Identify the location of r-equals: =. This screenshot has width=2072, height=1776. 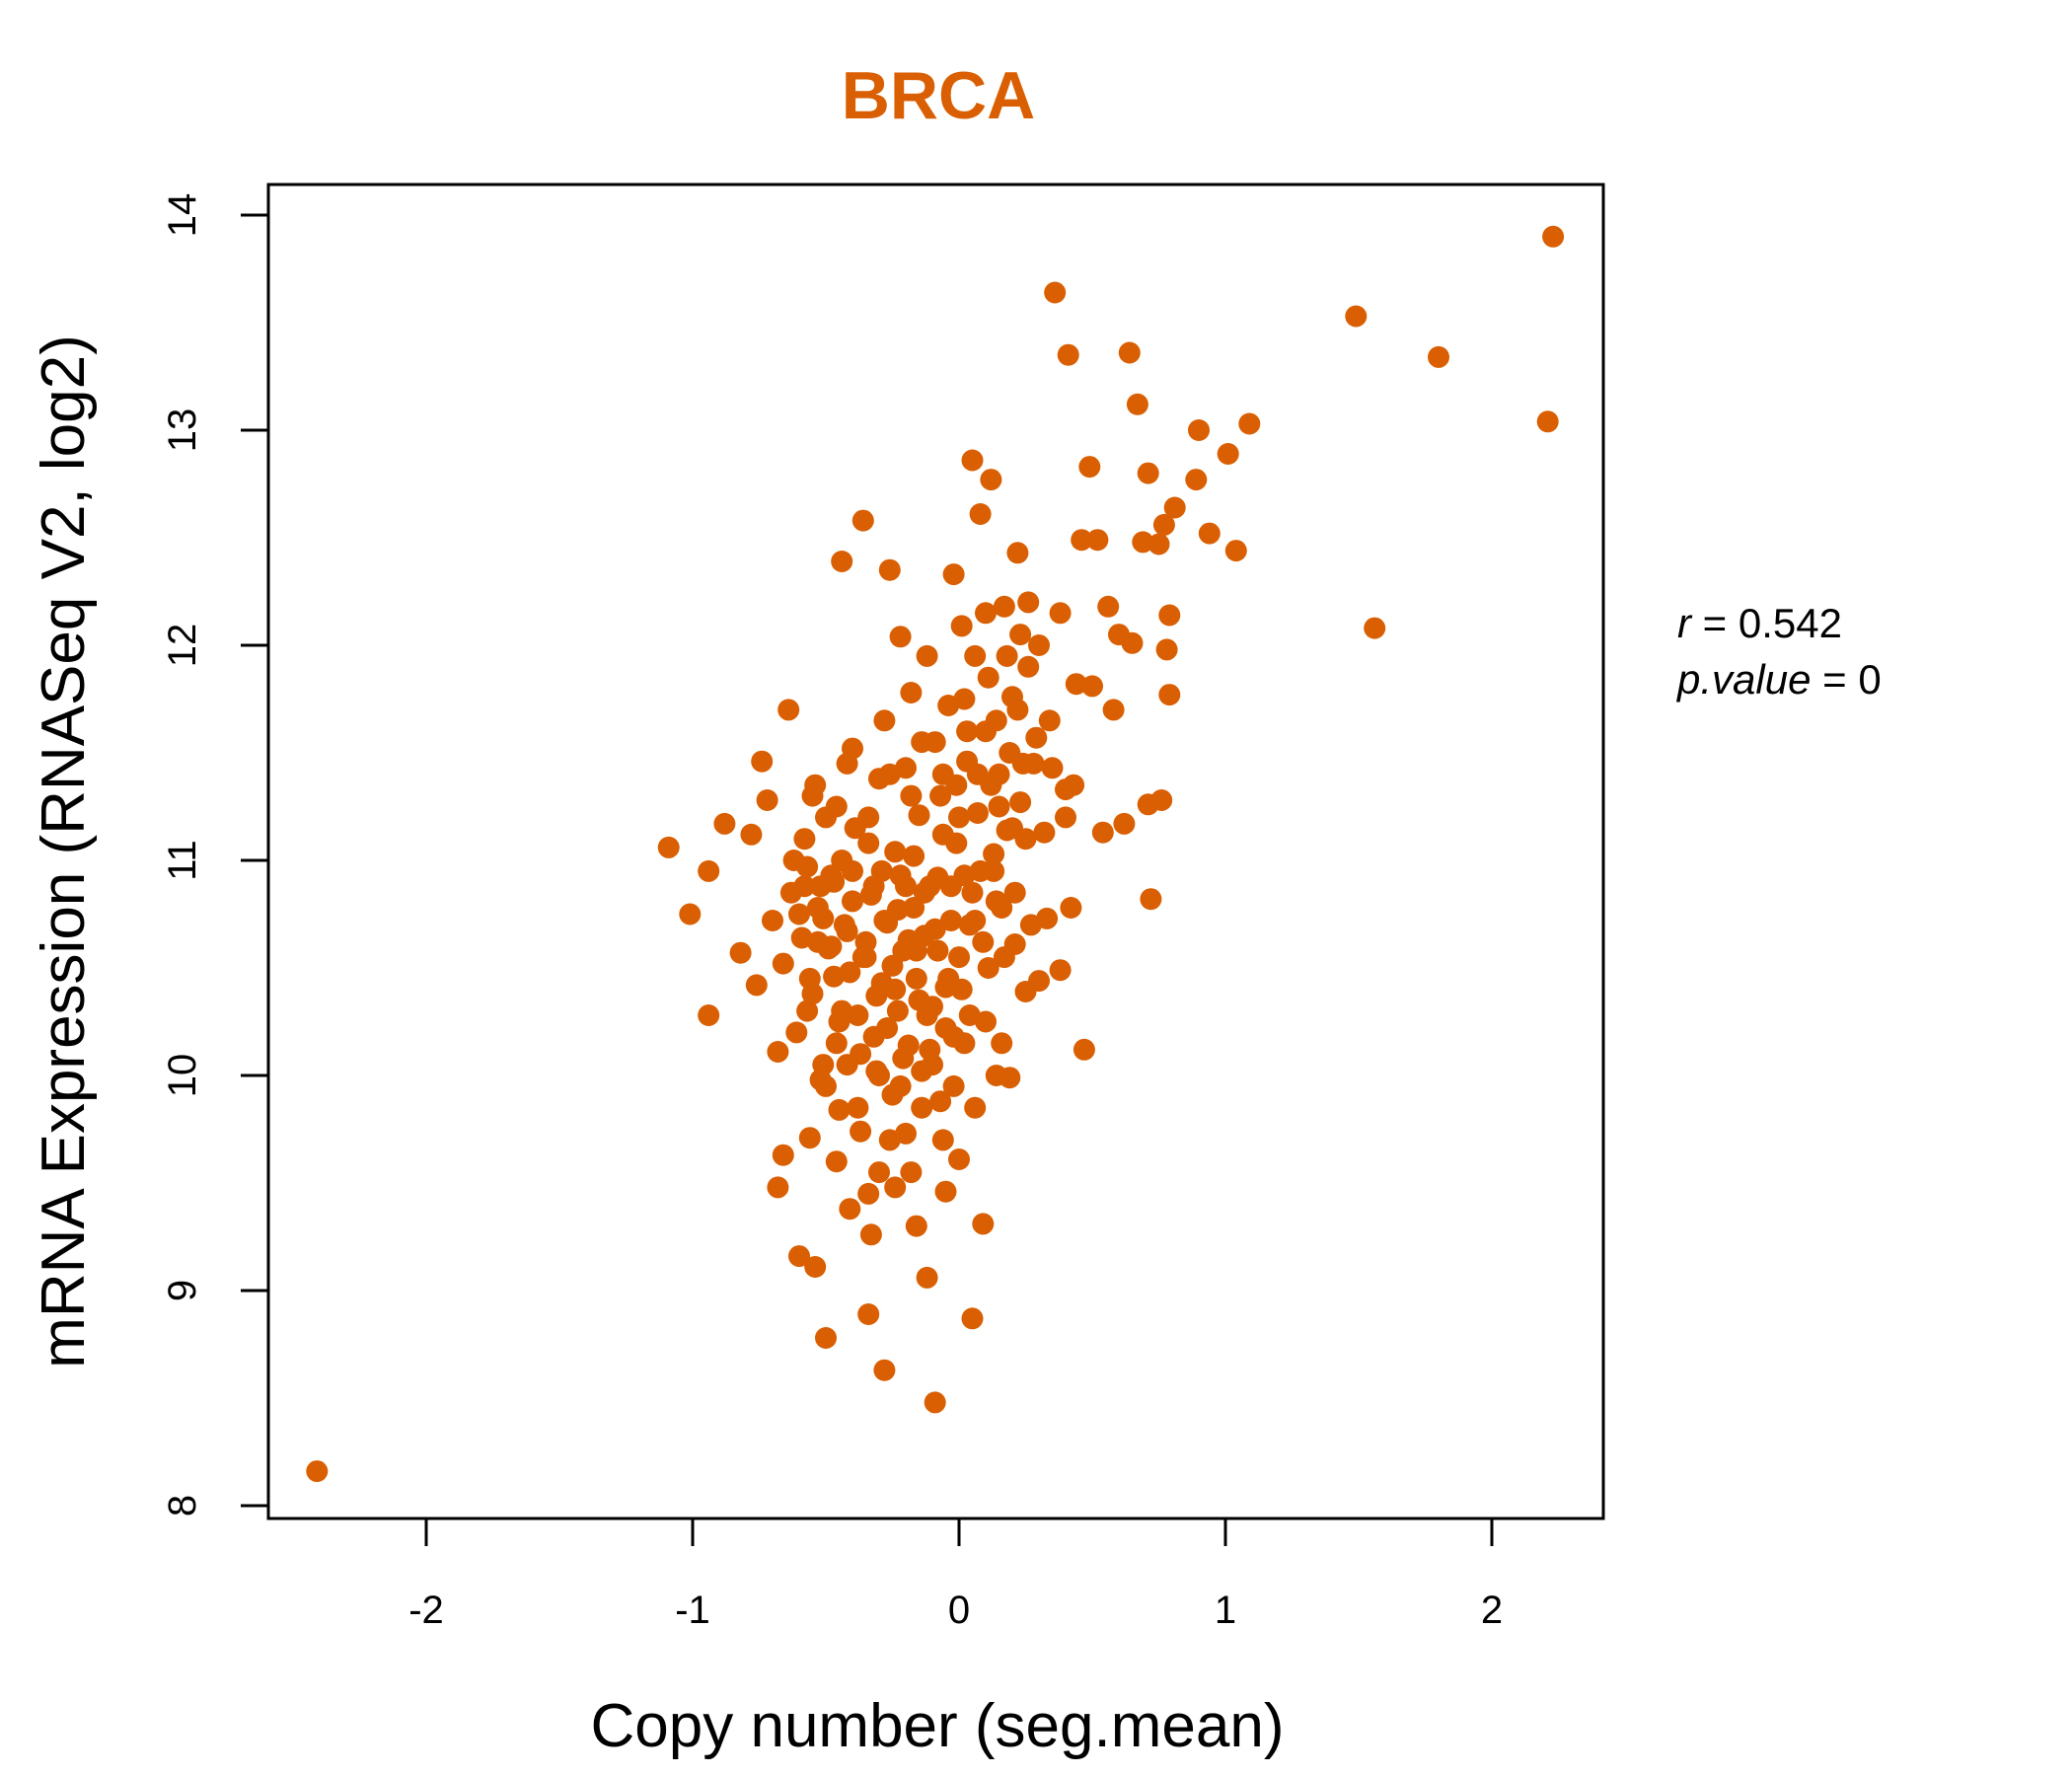
(1715, 623).